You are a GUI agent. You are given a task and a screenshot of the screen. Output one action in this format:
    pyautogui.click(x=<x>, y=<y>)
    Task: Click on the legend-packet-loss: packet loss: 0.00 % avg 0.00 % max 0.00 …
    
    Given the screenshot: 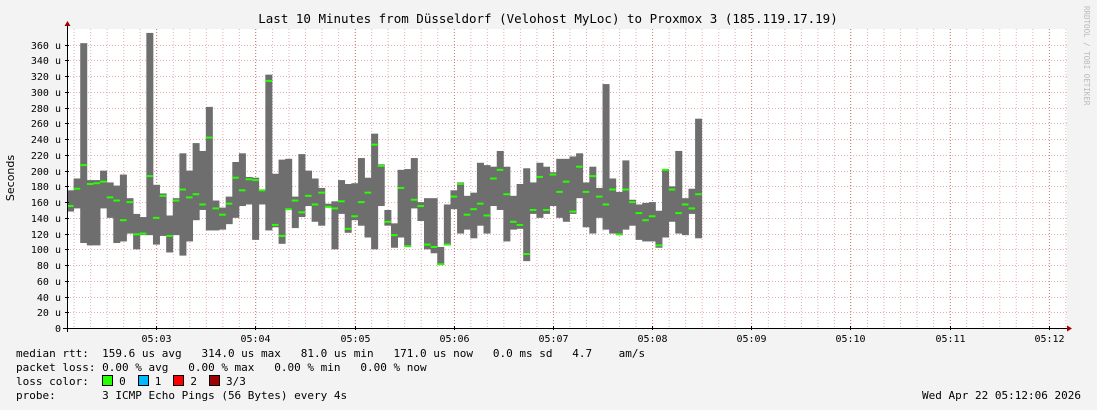 What is the action you would take?
    pyautogui.click(x=221, y=368)
    